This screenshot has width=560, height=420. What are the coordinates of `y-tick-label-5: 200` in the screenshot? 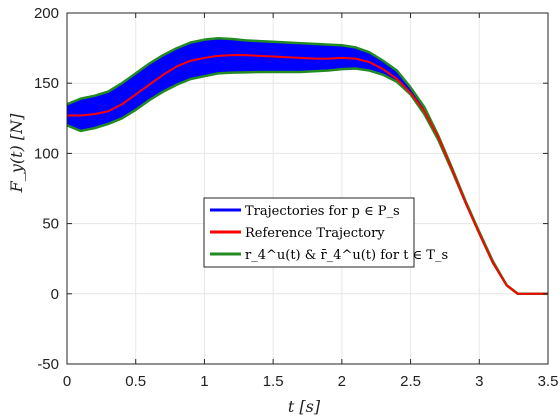 It's located at (46, 13).